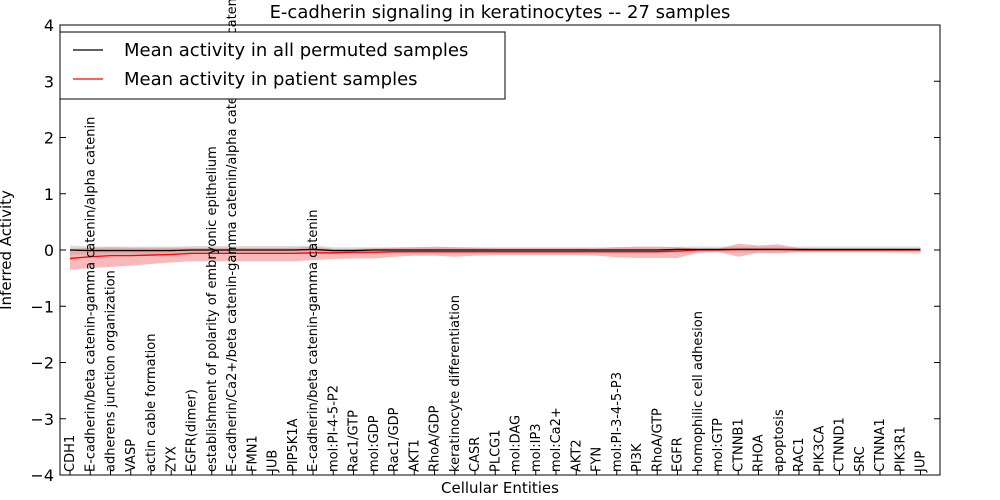 This screenshot has width=1000, height=500. Describe the element at coordinates (394, 439) in the screenshot. I see `category-label: Rac1/GDP` at that location.